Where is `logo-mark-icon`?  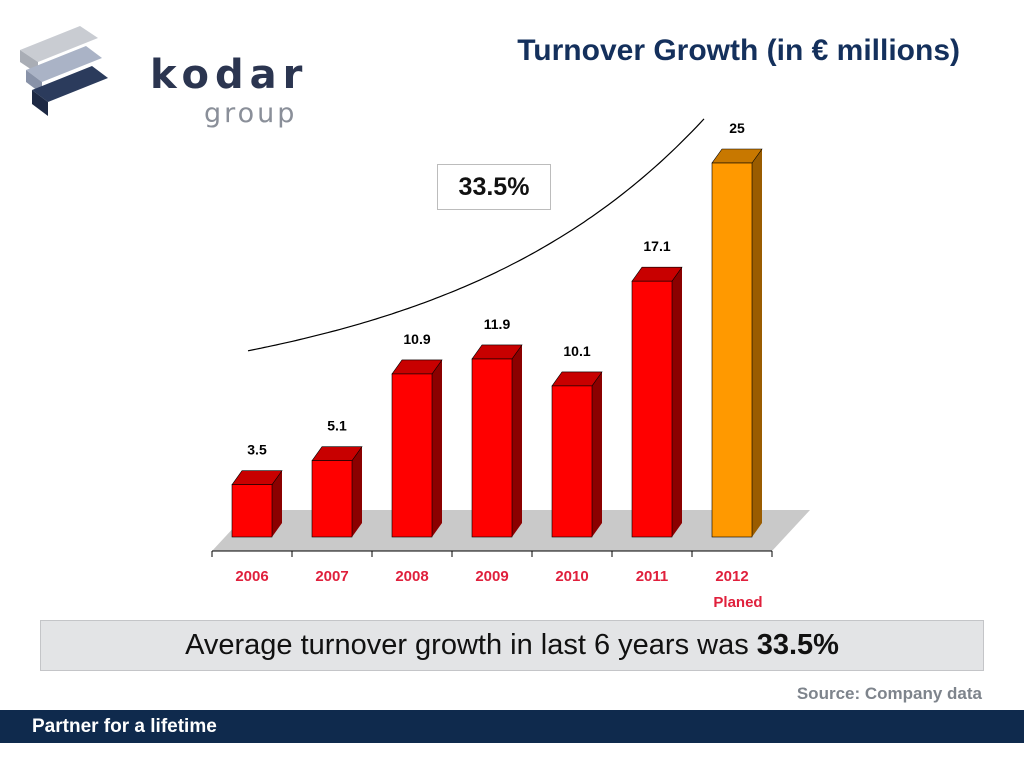
logo-mark-icon is located at coordinates (64, 71).